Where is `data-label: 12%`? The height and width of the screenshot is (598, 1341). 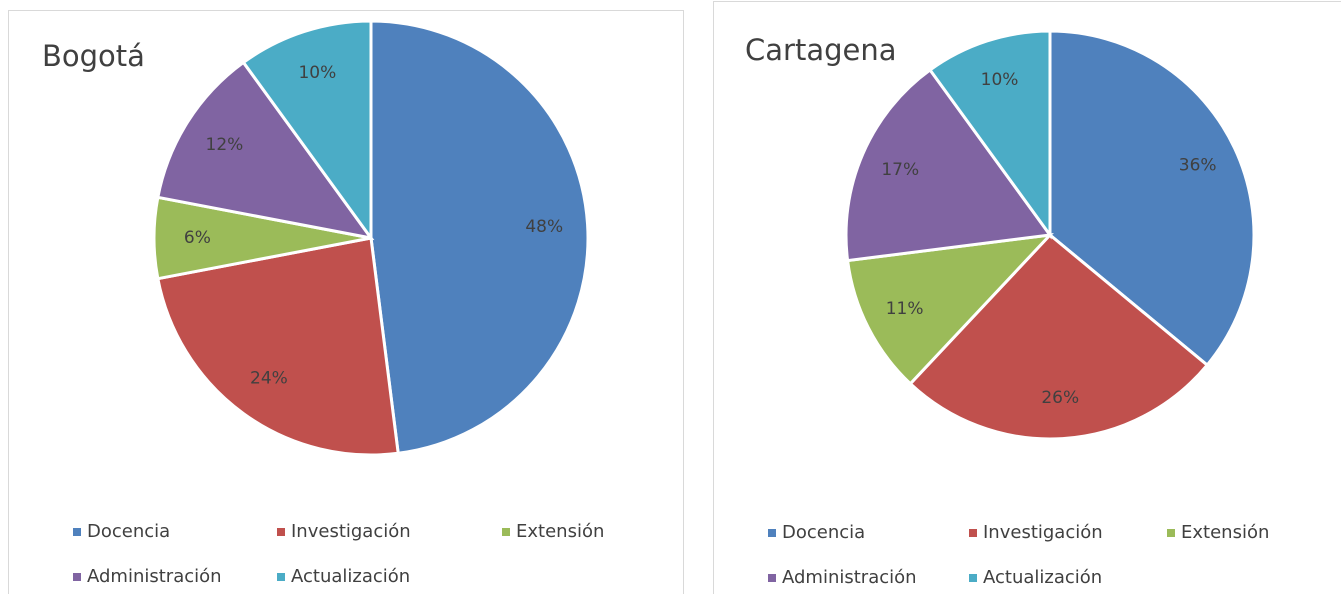 data-label: 12% is located at coordinates (225, 145).